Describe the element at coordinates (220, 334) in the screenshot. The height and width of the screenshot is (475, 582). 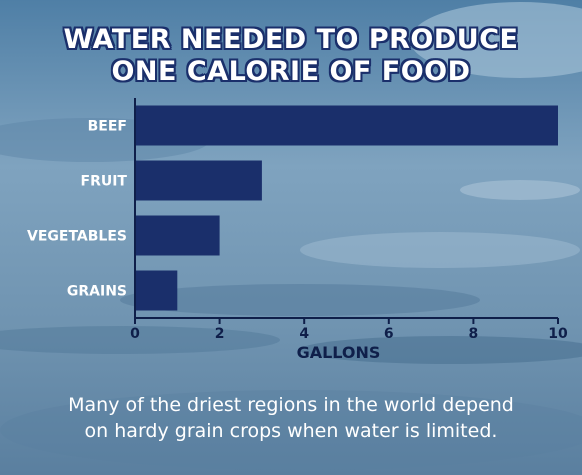
I see `x-tick-label: 2` at that location.